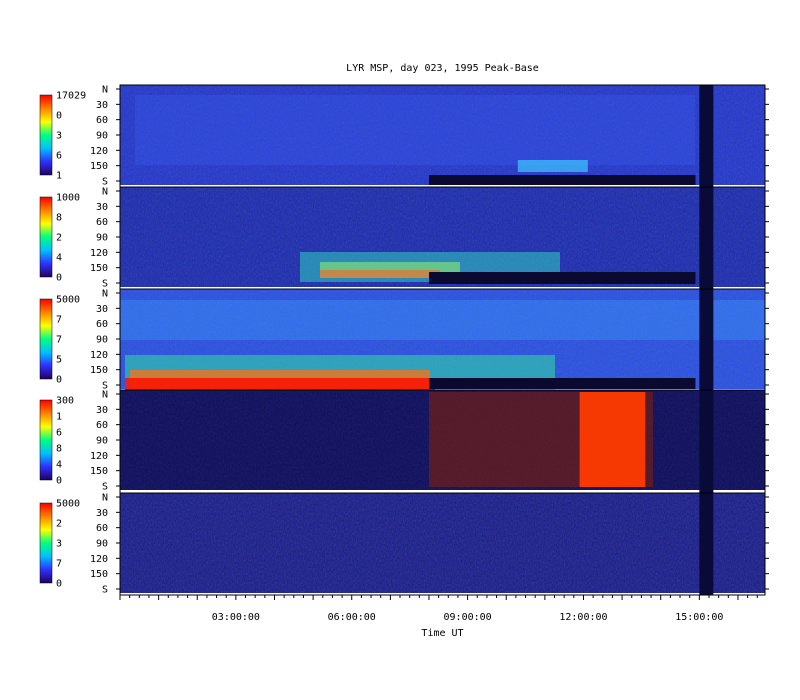  Describe the element at coordinates (68, 198) in the screenshot. I see `panel-2-colorbar-label: 1000` at that location.